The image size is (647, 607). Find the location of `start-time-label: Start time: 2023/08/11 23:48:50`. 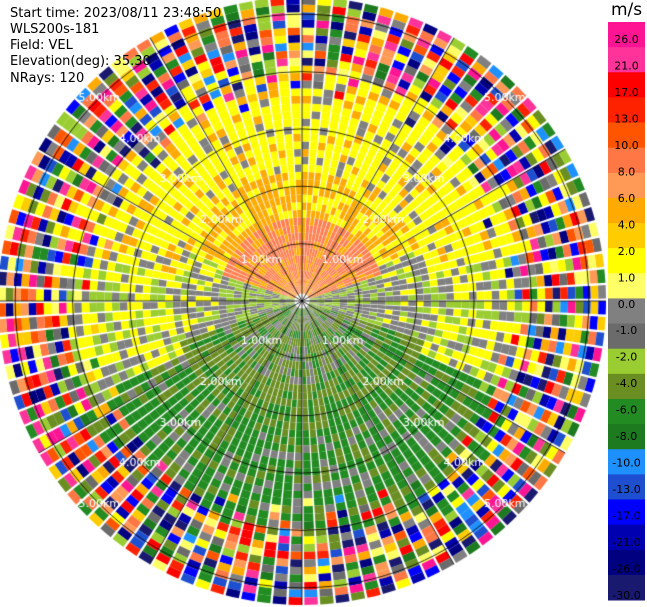

start-time-label: Start time: 2023/08/11 23:48:50 is located at coordinates (116, 13).